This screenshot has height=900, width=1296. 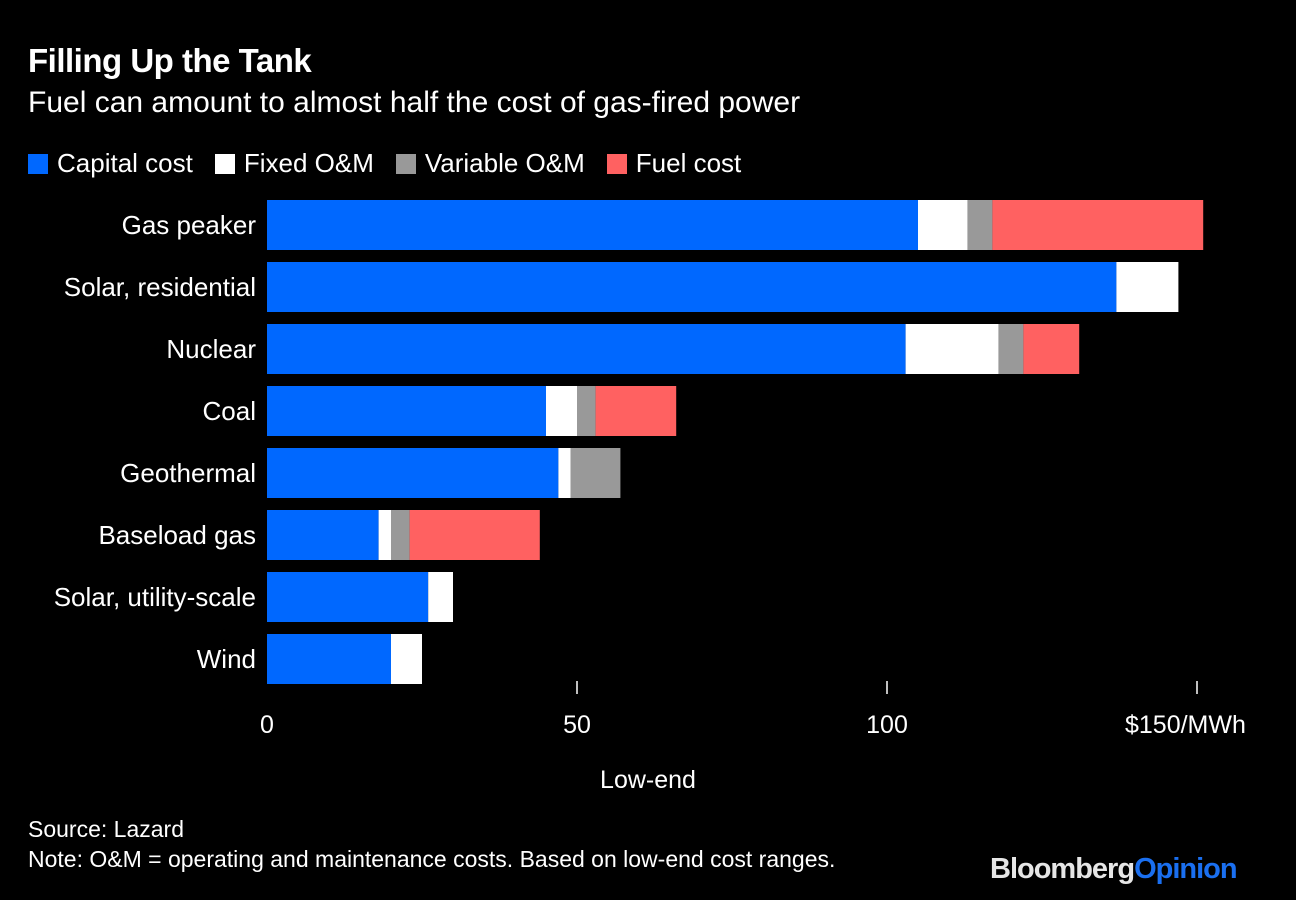 What do you see at coordinates (106, 829) in the screenshot?
I see `source-note: Source: Lazard` at bounding box center [106, 829].